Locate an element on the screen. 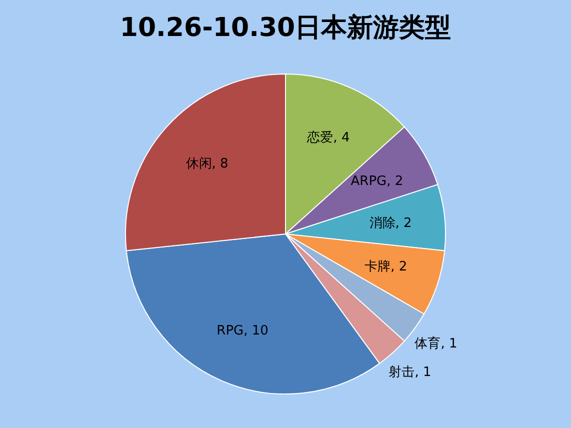 The width and height of the screenshot is (571, 428). slice-label: 恋爱, 4 is located at coordinates (328, 138).